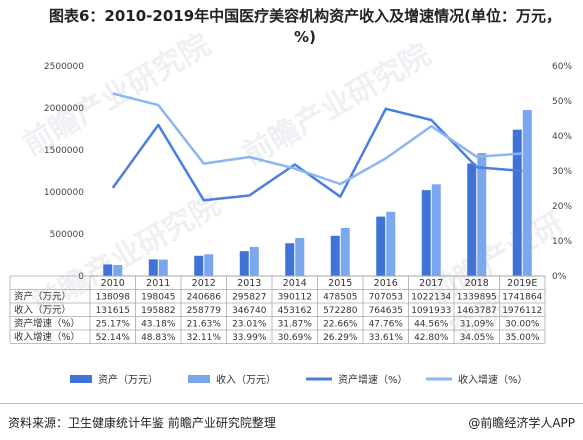 Image resolution: width=583 pixels, height=440 pixels. What do you see at coordinates (340, 311) in the screenshot?
I see `table-cell: 572280` at bounding box center [340, 311].